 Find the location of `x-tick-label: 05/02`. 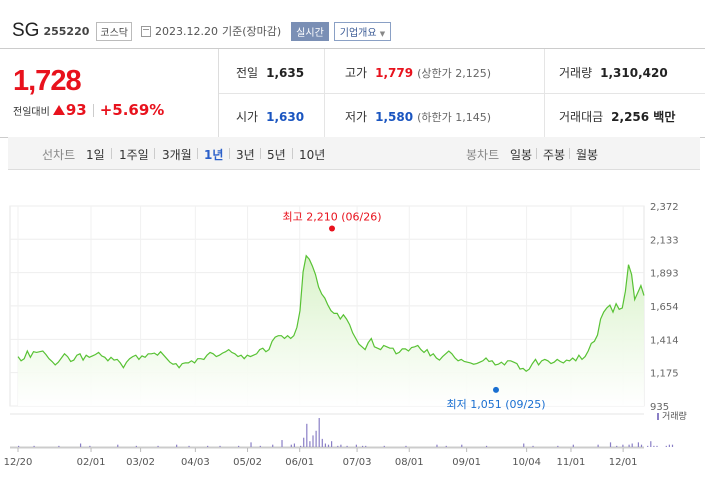

x-tick-label: 05/02 is located at coordinates (247, 462).